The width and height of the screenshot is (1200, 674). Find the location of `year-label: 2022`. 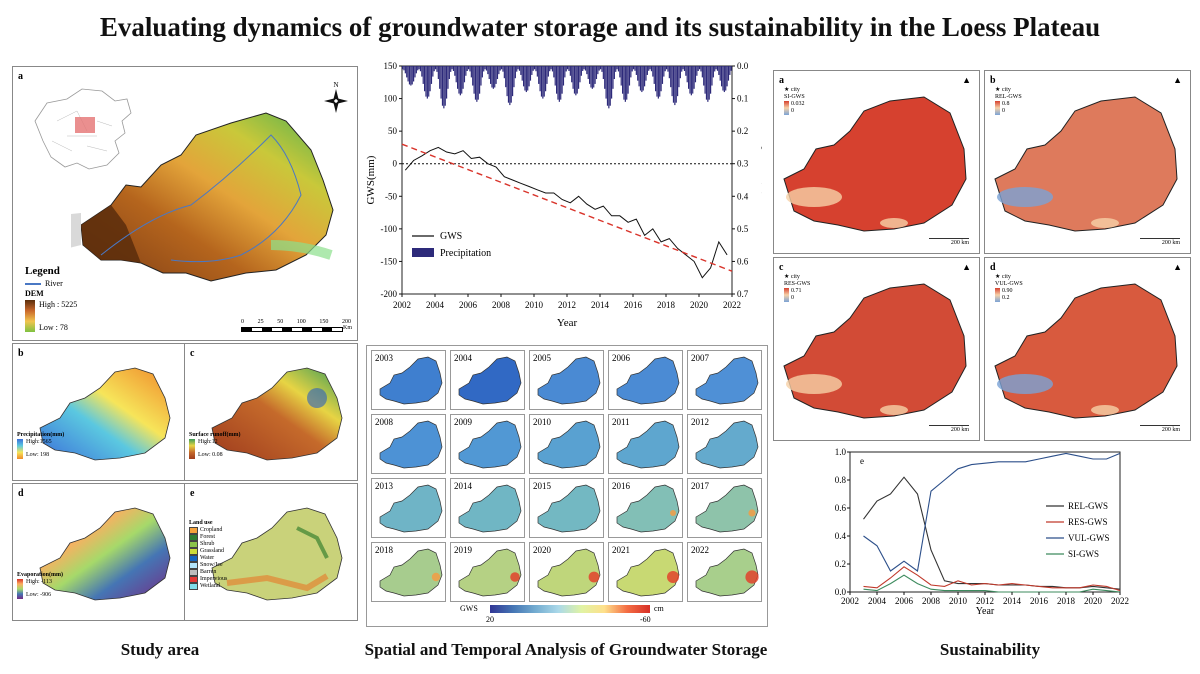

year-label: 2022 is located at coordinates (700, 550).